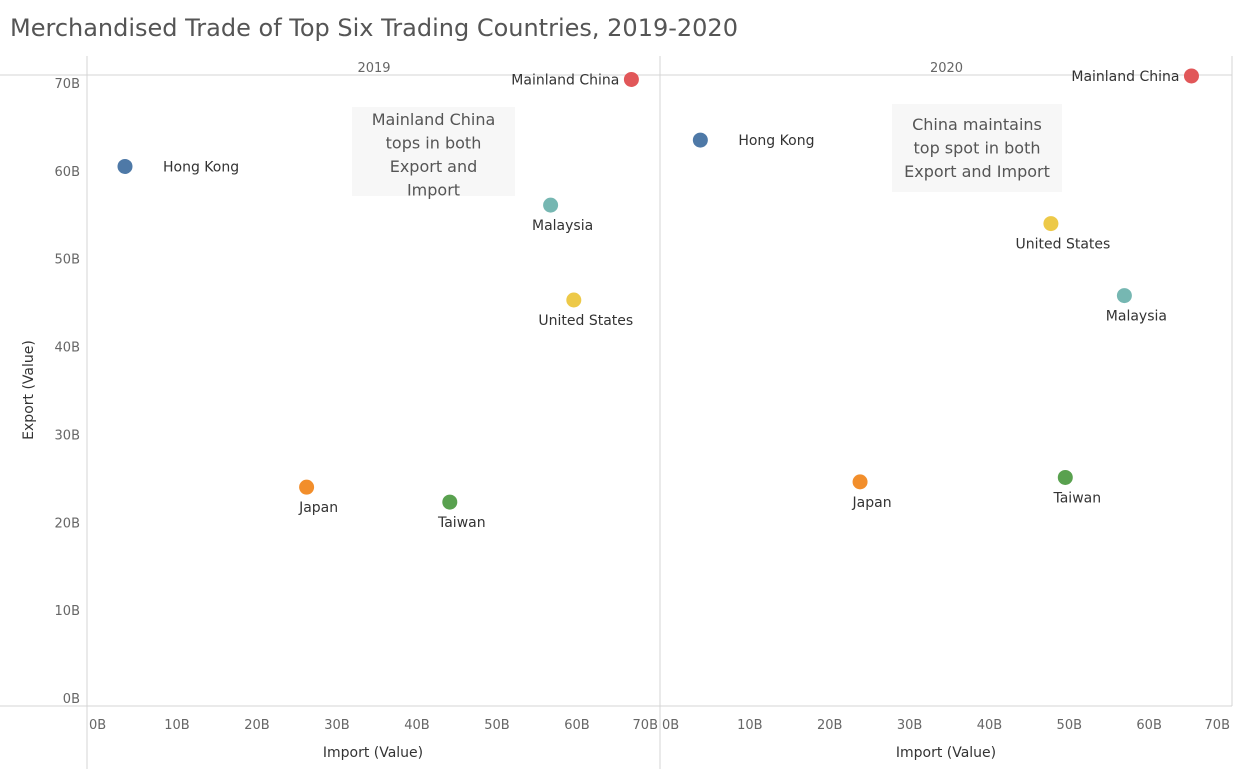 This screenshot has width=1238, height=769. I want to click on annotation-line: China maintains, so click(977, 124).